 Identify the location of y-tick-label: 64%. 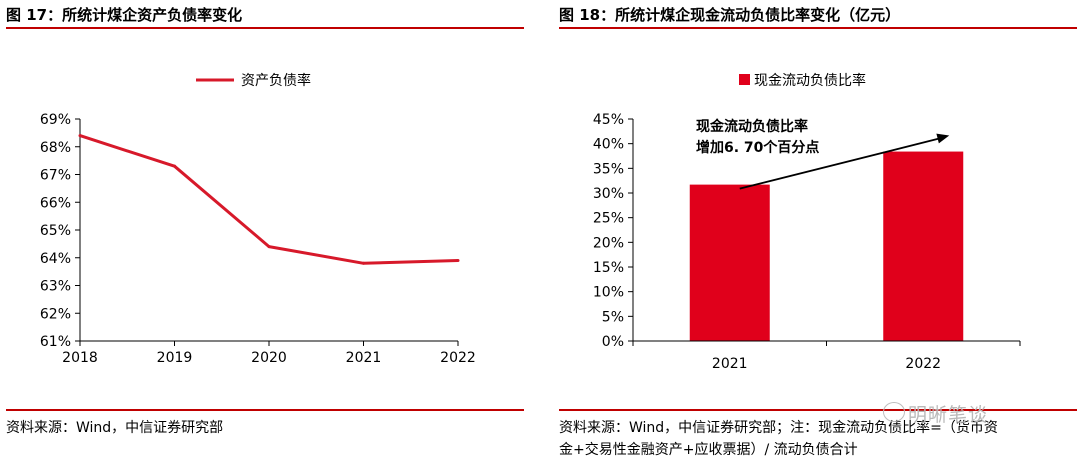
(55, 259).